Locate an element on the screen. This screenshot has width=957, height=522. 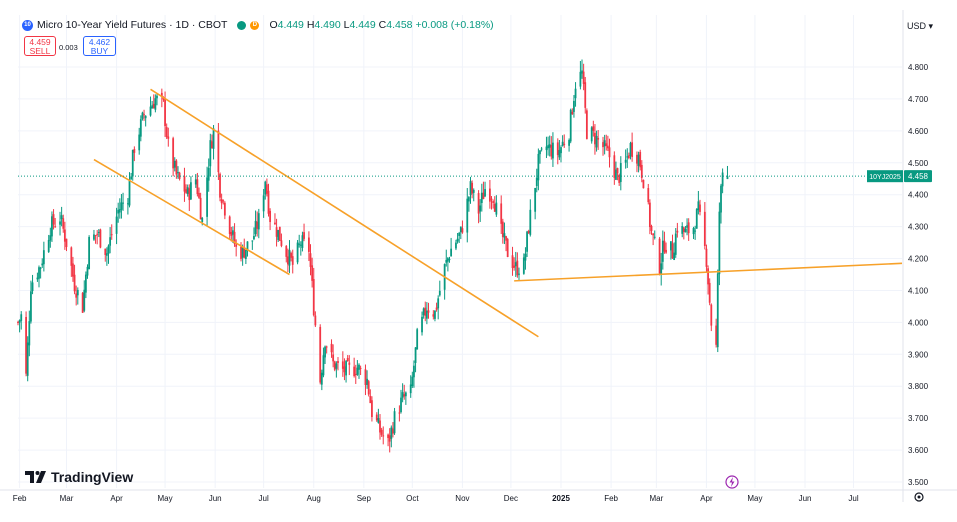
high-label: H is located at coordinates (310, 25).